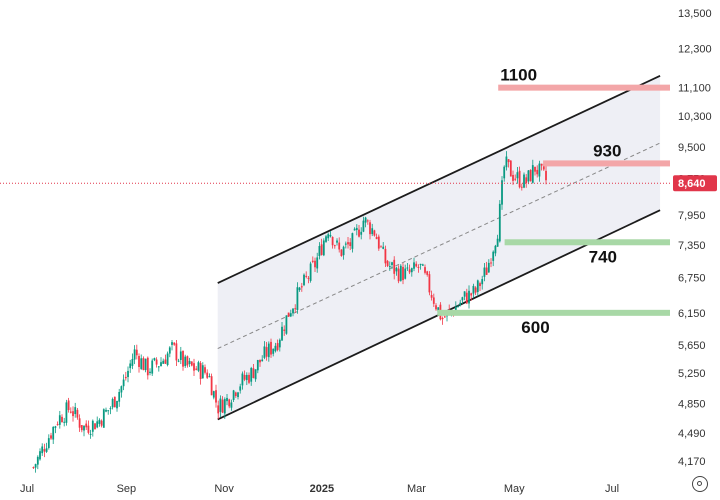 Image resolution: width=720 pixels, height=500 pixels. I want to click on level-label: 1100, so click(518, 75).